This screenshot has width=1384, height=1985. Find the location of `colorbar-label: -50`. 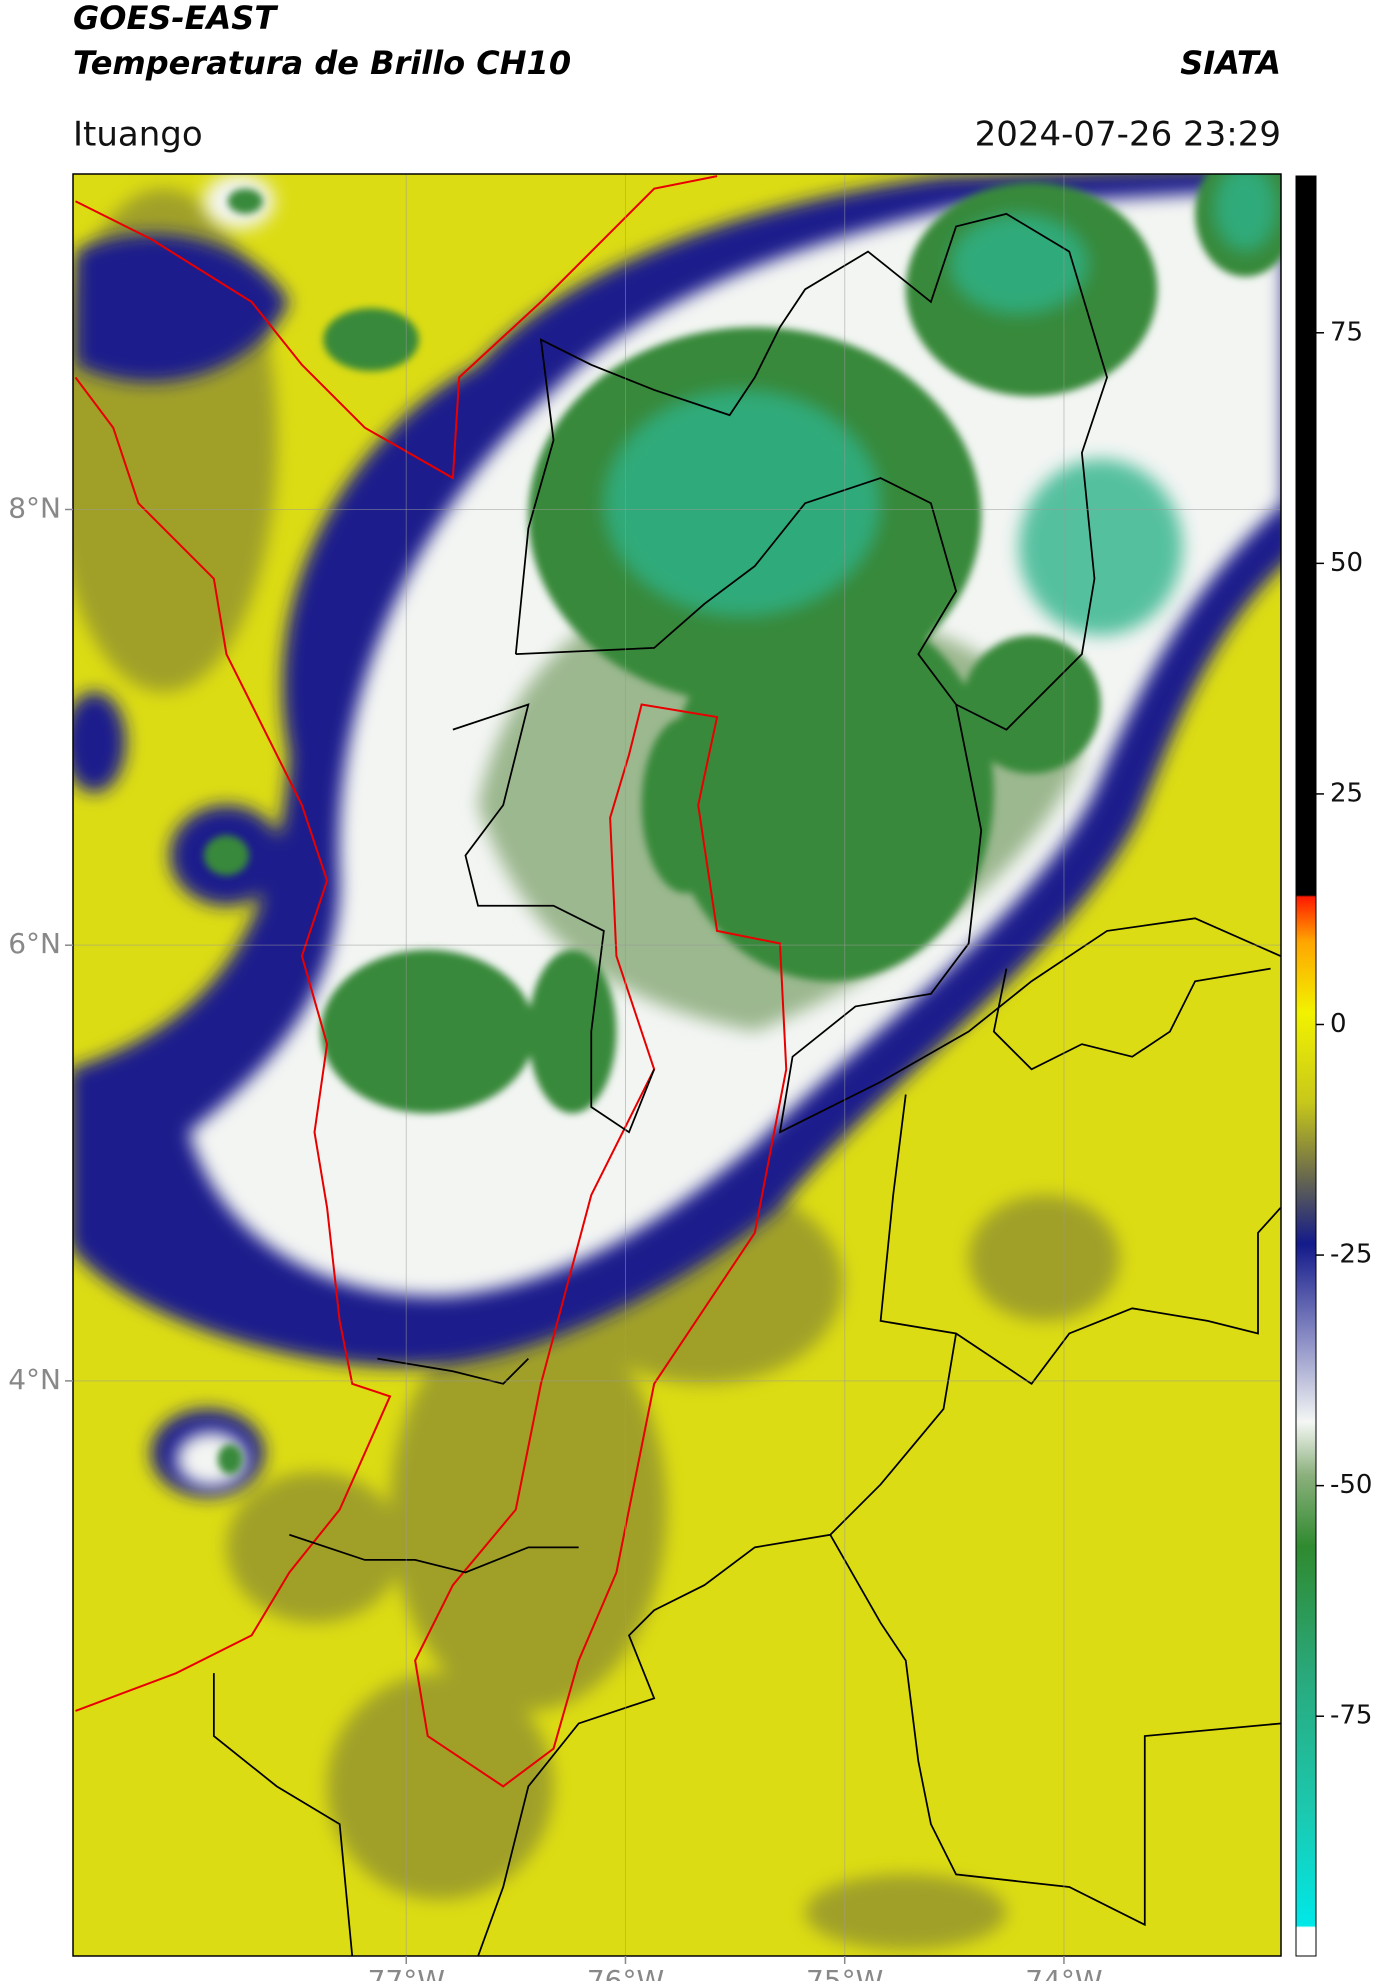

colorbar-label: -50 is located at coordinates (1351, 1485).